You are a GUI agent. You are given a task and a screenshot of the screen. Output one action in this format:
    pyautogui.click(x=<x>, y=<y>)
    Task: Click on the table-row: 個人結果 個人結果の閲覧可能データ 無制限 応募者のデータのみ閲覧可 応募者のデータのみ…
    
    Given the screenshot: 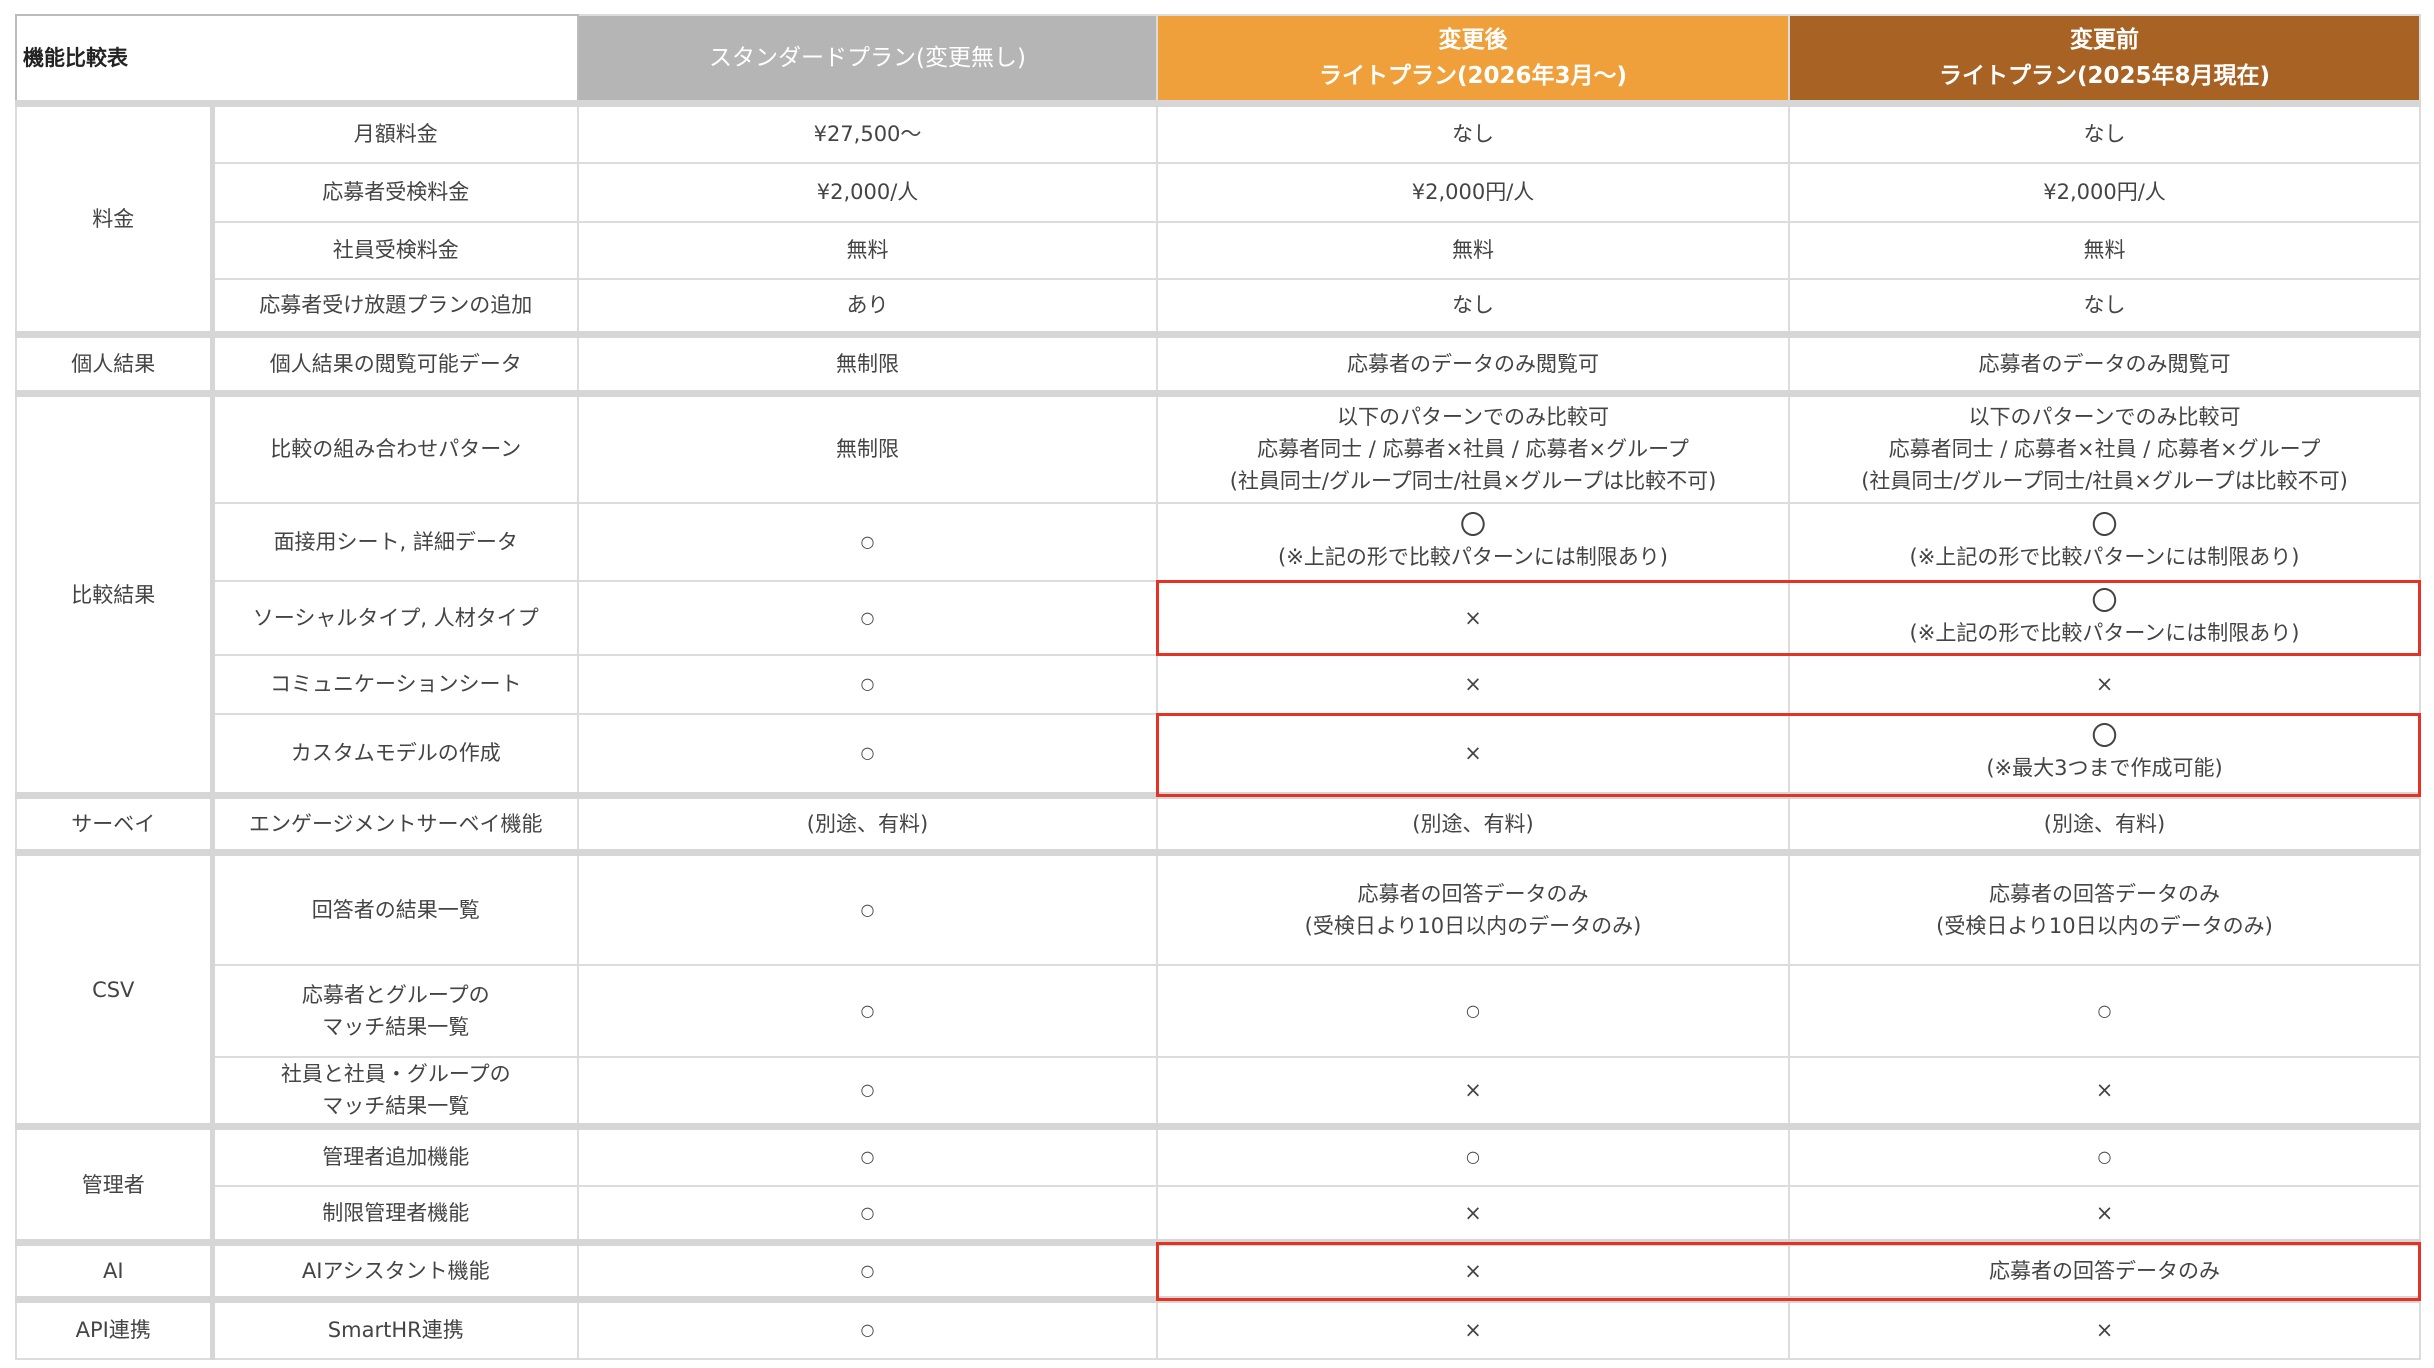 What is the action you would take?
    pyautogui.click(x=1218, y=363)
    